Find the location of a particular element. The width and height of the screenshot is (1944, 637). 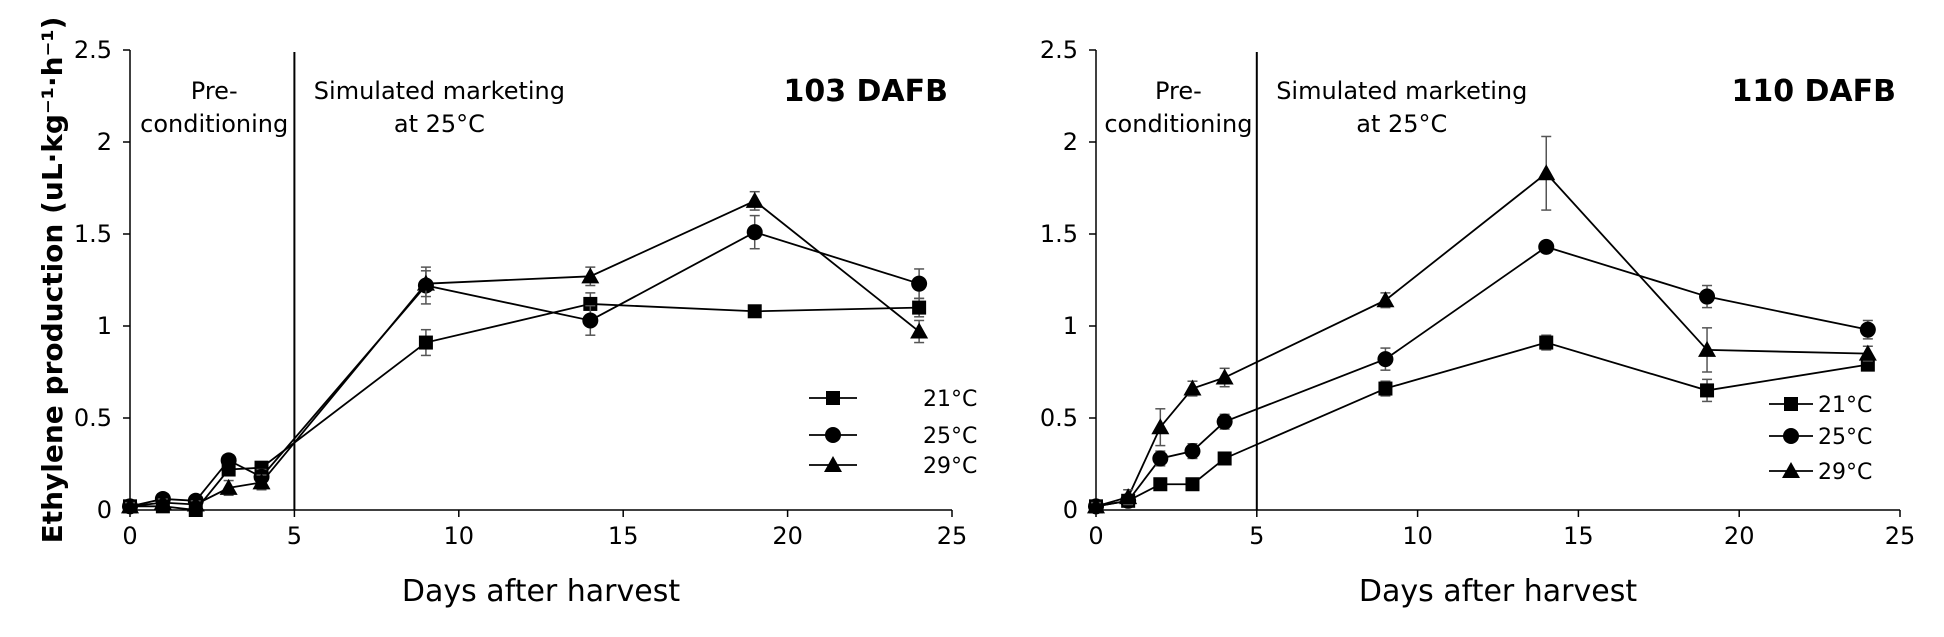

panel-title: 103 DAFB is located at coordinates (865, 91).